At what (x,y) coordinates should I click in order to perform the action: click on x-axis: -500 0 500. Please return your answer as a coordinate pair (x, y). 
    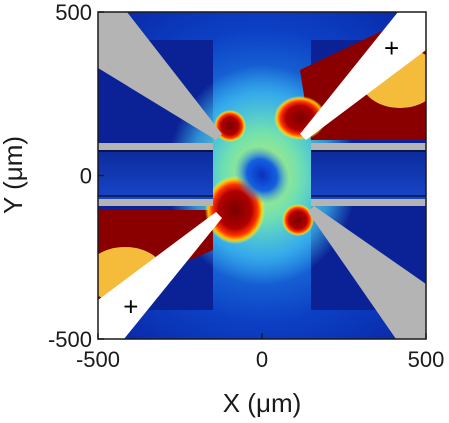
    Looking at the image, I should click on (260, 352).